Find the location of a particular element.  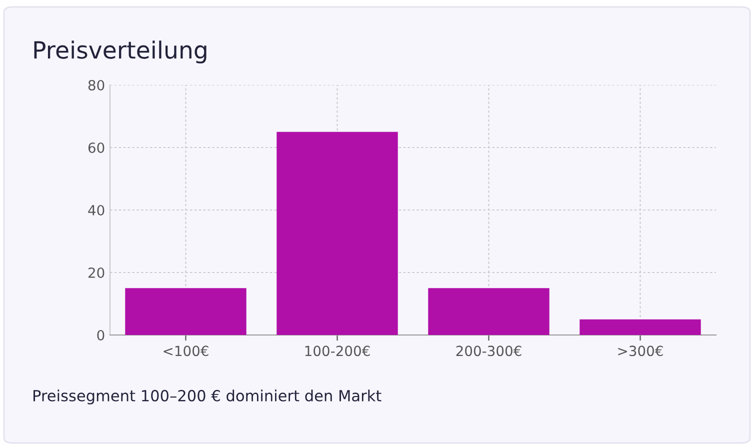

text: Preissegment 100–200 € dominiert den Markt is located at coordinates (208, 397).